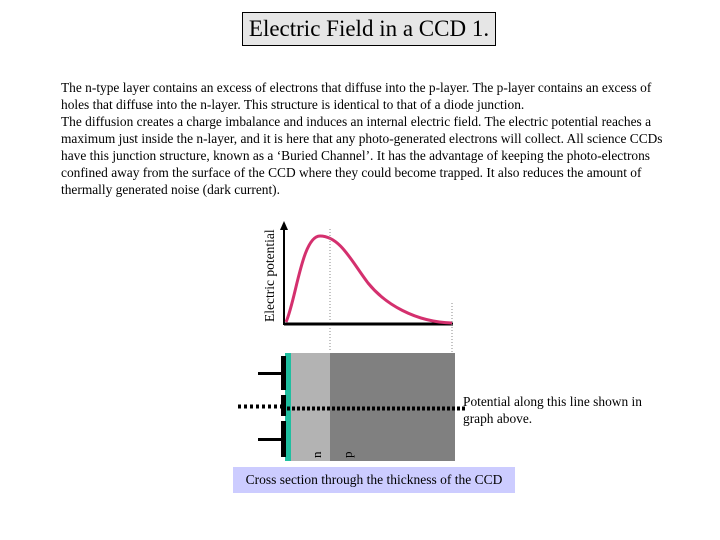 The width and height of the screenshot is (720, 540). Describe the element at coordinates (316, 455) in the screenshot. I see `n-layer-label: n` at that location.